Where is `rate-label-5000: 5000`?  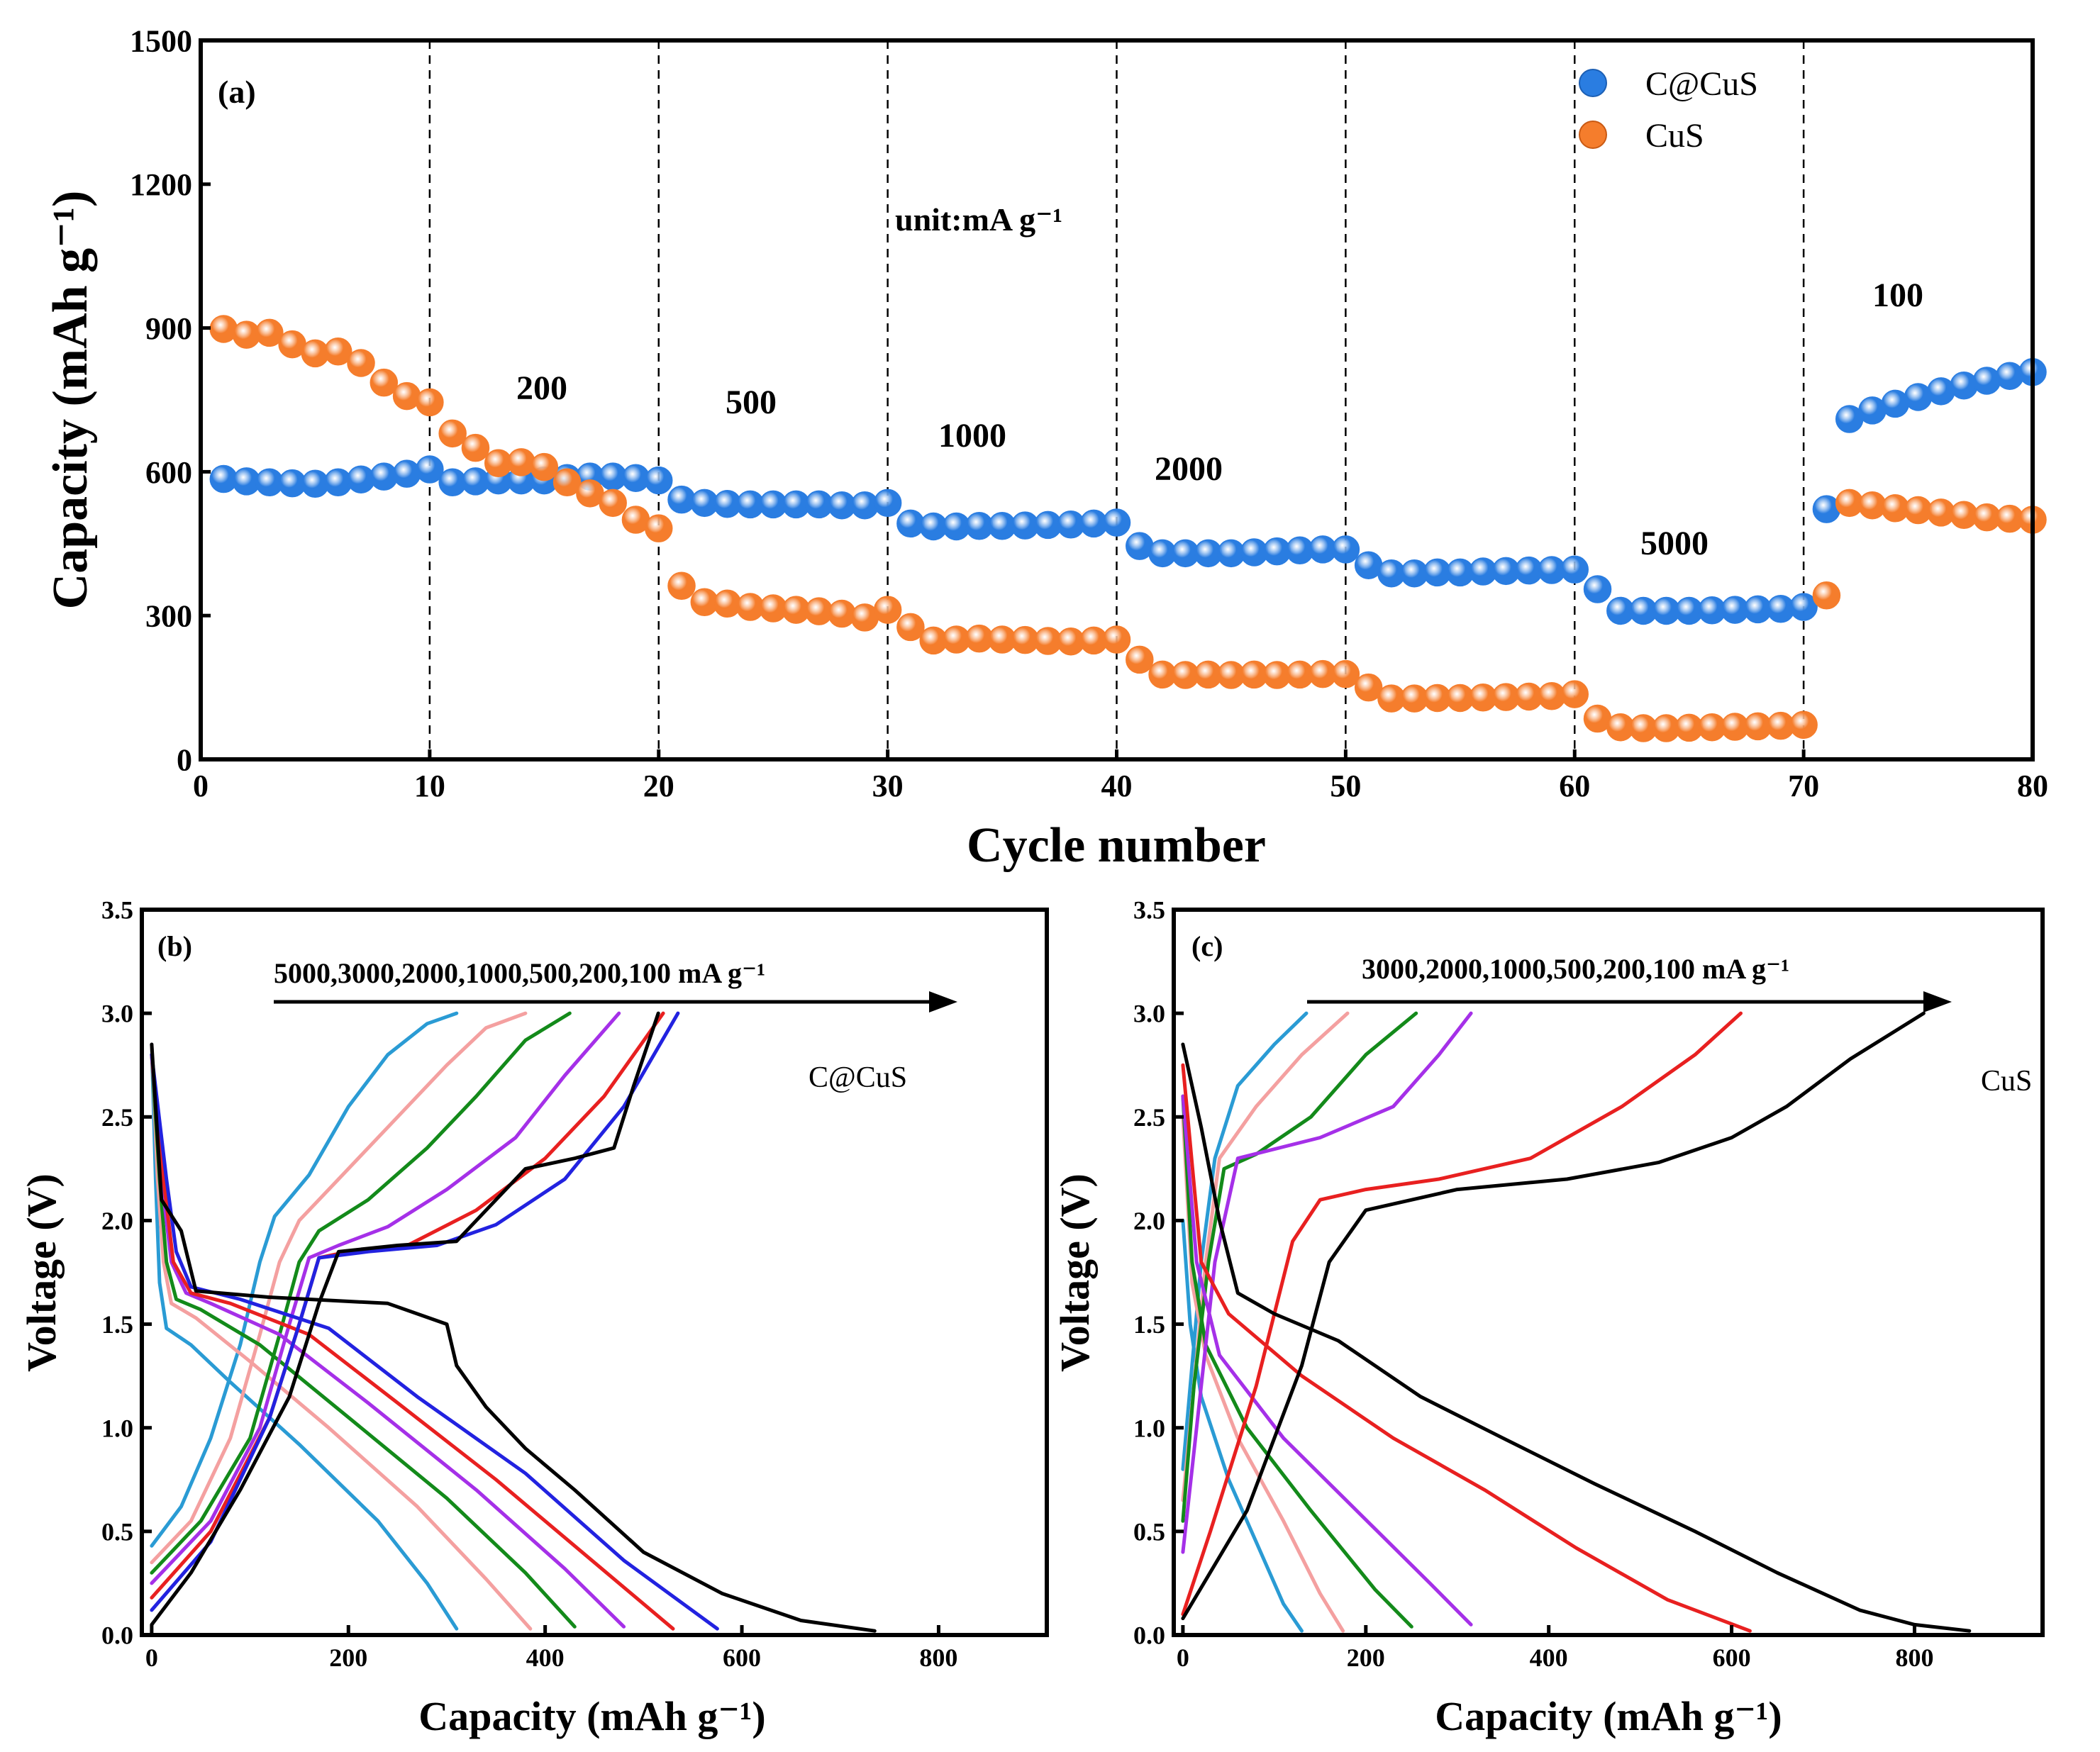
rate-label-5000: 5000 is located at coordinates (1674, 543).